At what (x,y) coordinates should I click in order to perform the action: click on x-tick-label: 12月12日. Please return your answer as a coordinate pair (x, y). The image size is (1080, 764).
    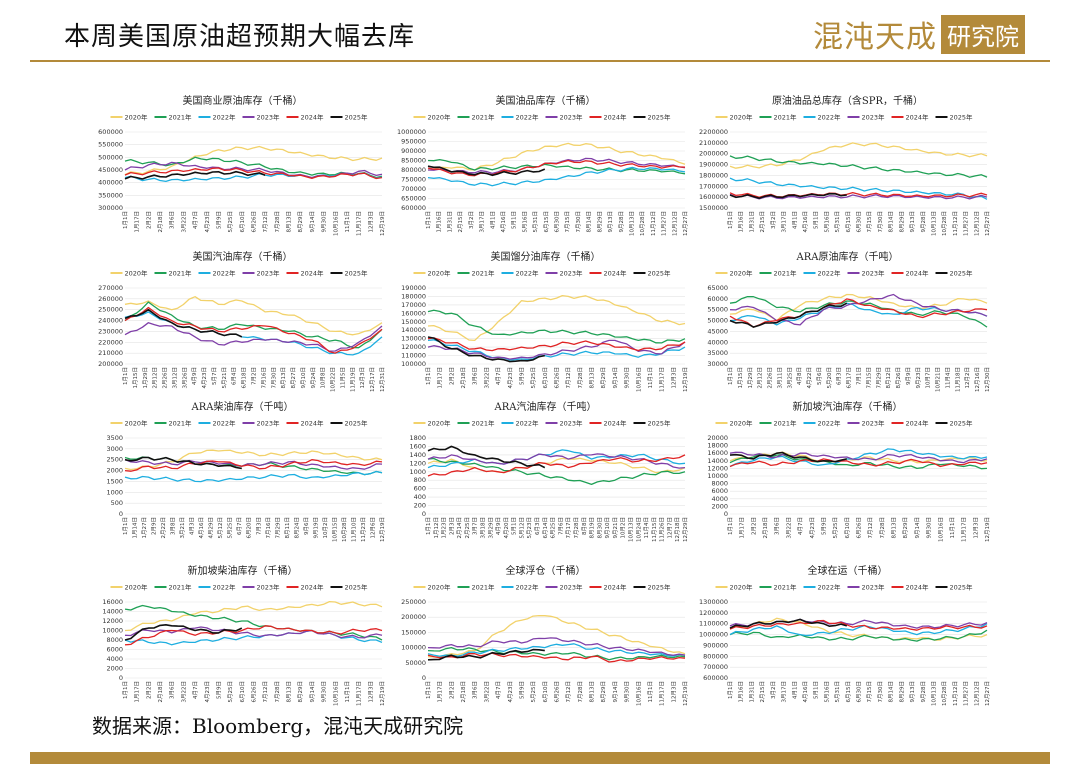
    Looking at the image, I should click on (674, 223).